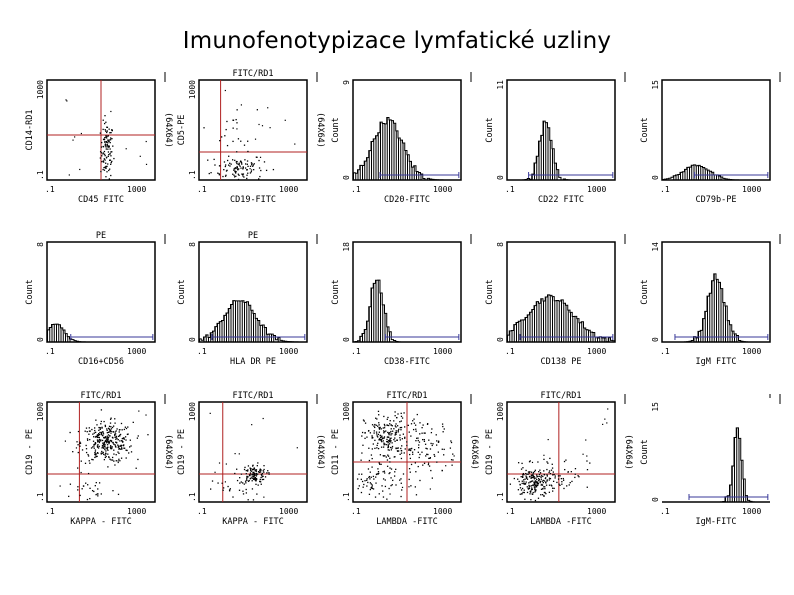 The height and width of the screenshot is (595, 794). I want to click on panel-frame, so click(253, 130).